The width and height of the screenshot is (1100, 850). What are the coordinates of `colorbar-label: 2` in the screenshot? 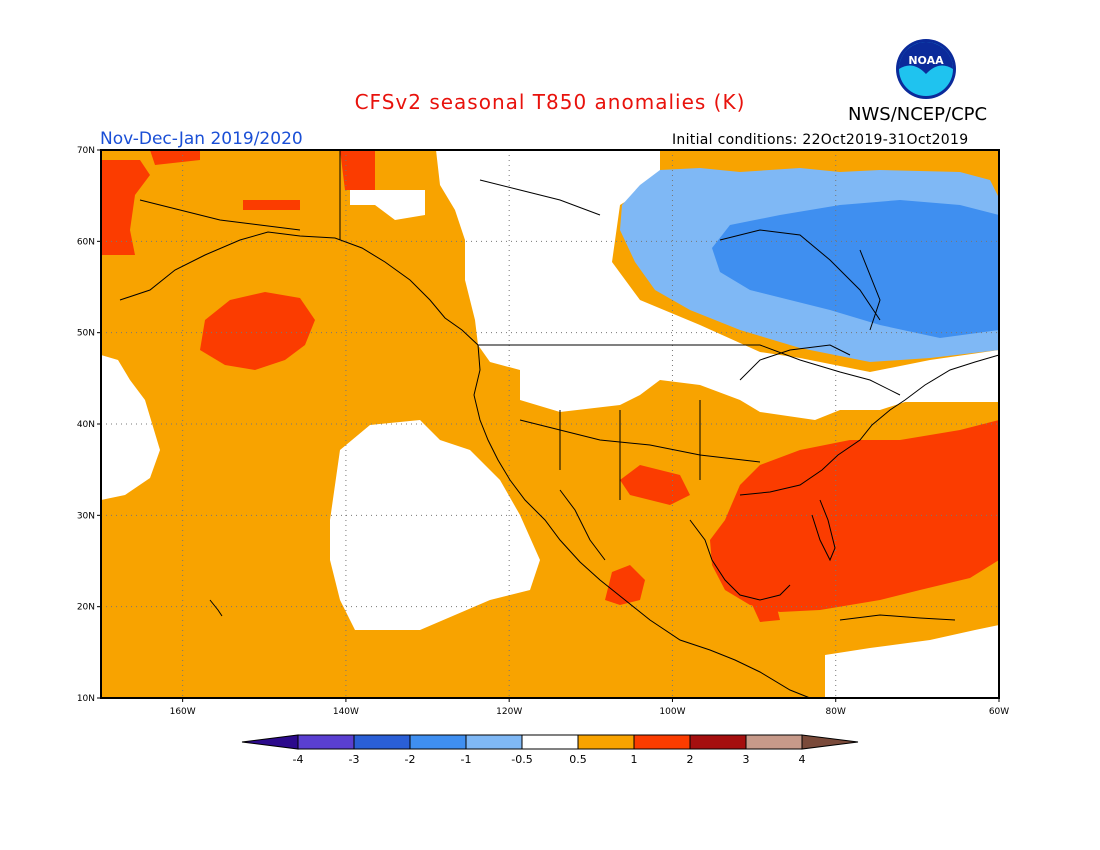 It's located at (690, 759).